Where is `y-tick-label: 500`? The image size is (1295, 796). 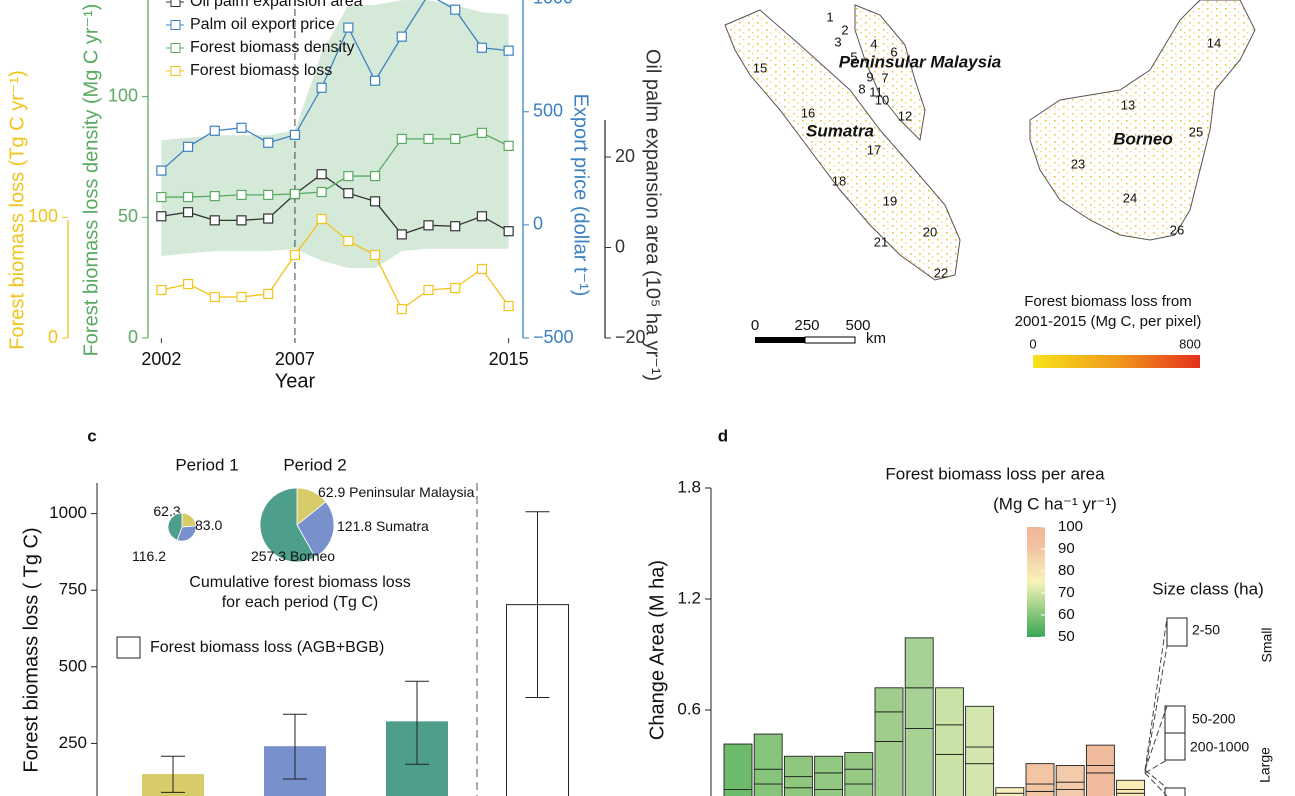
y-tick-label: 500 is located at coordinates (548, 111).